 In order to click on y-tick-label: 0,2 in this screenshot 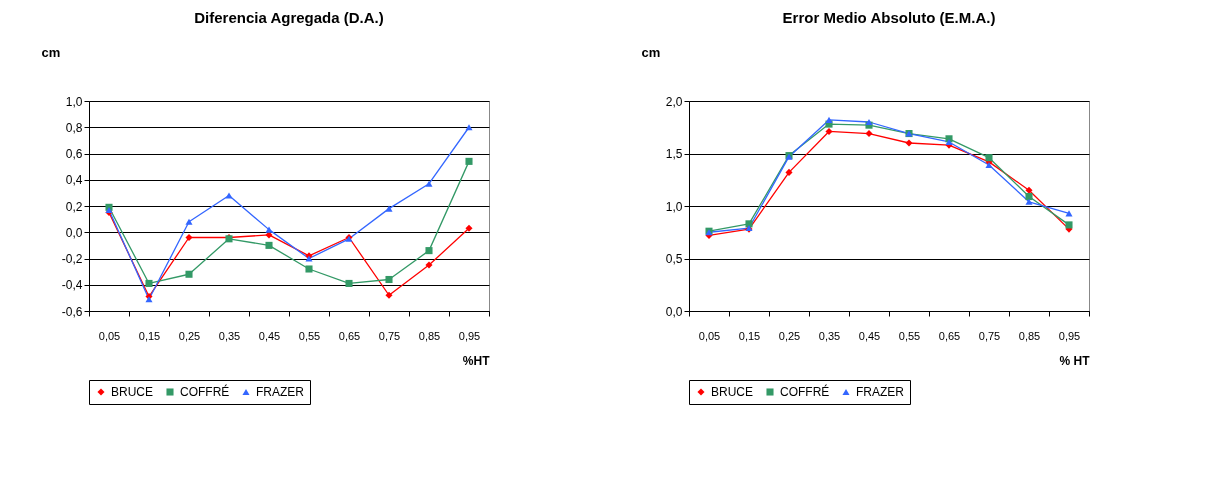, I will do `click(74, 206)`.